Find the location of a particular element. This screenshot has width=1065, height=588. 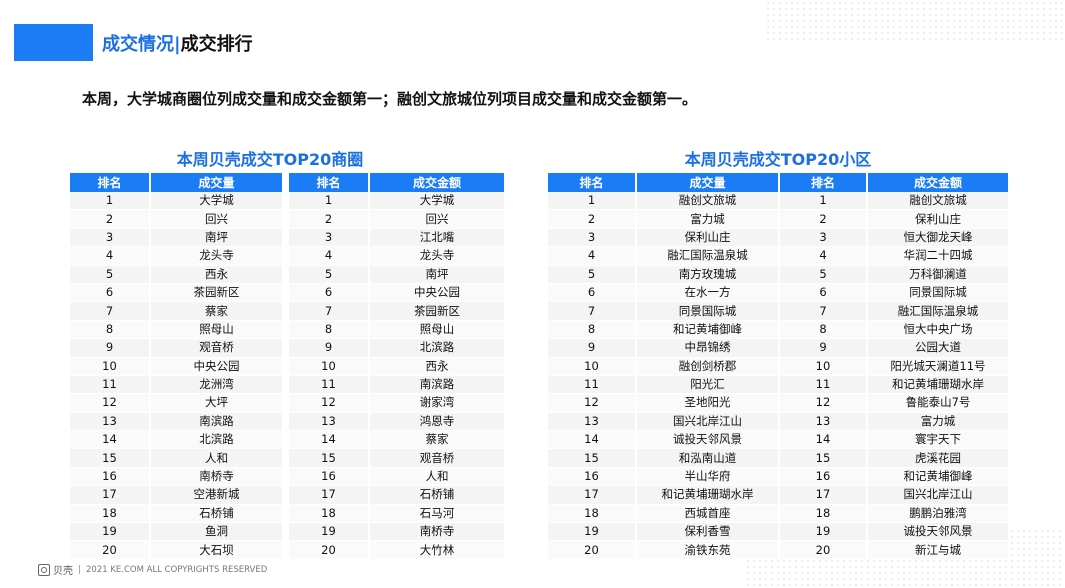

district-volume-row: 4 龙头寺 is located at coordinates (176, 256).